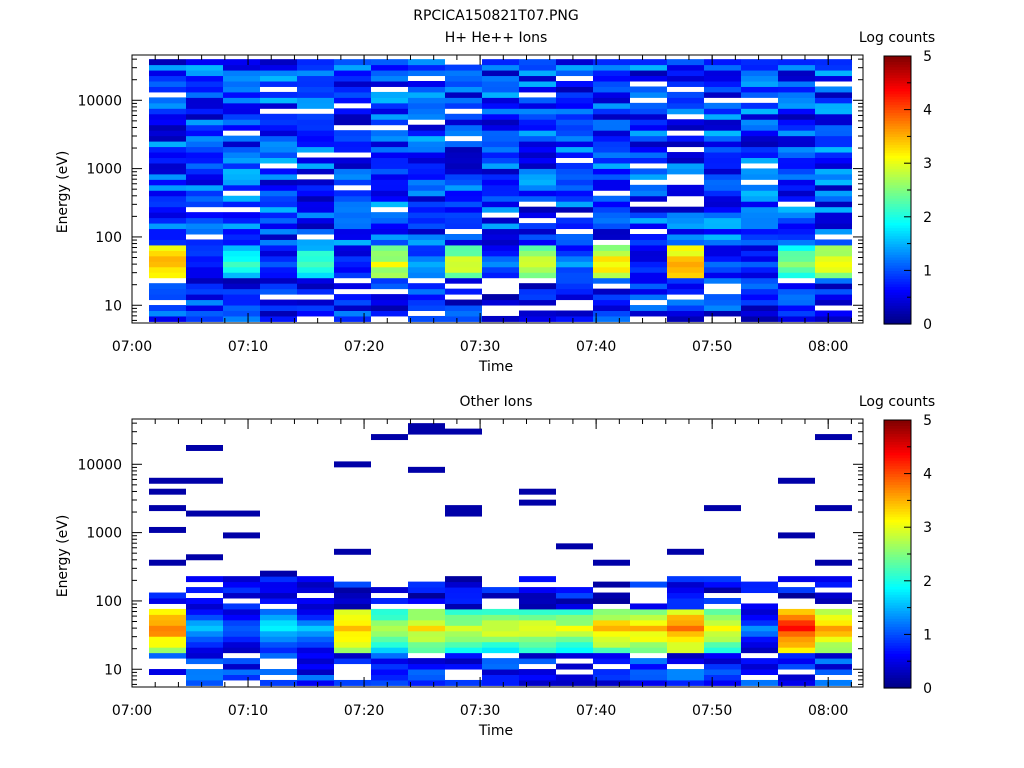 The image size is (1024, 768). What do you see at coordinates (104, 170) in the screenshot?
I see `y-tick-label: 1000` at bounding box center [104, 170].